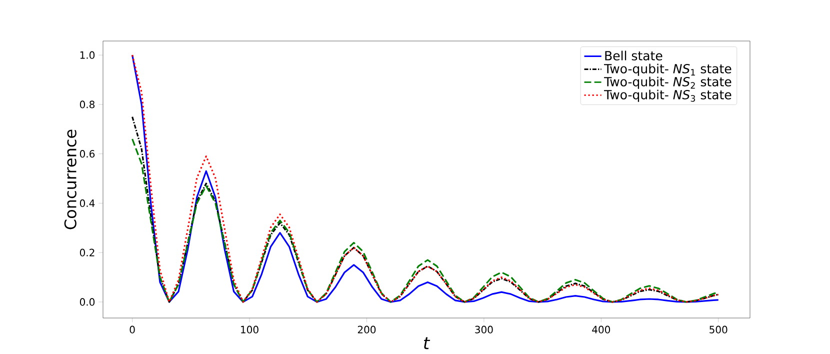 This screenshot has height=354, width=830. Describe the element at coordinates (87, 55) in the screenshot. I see `y-tick-label: 1.0` at that location.